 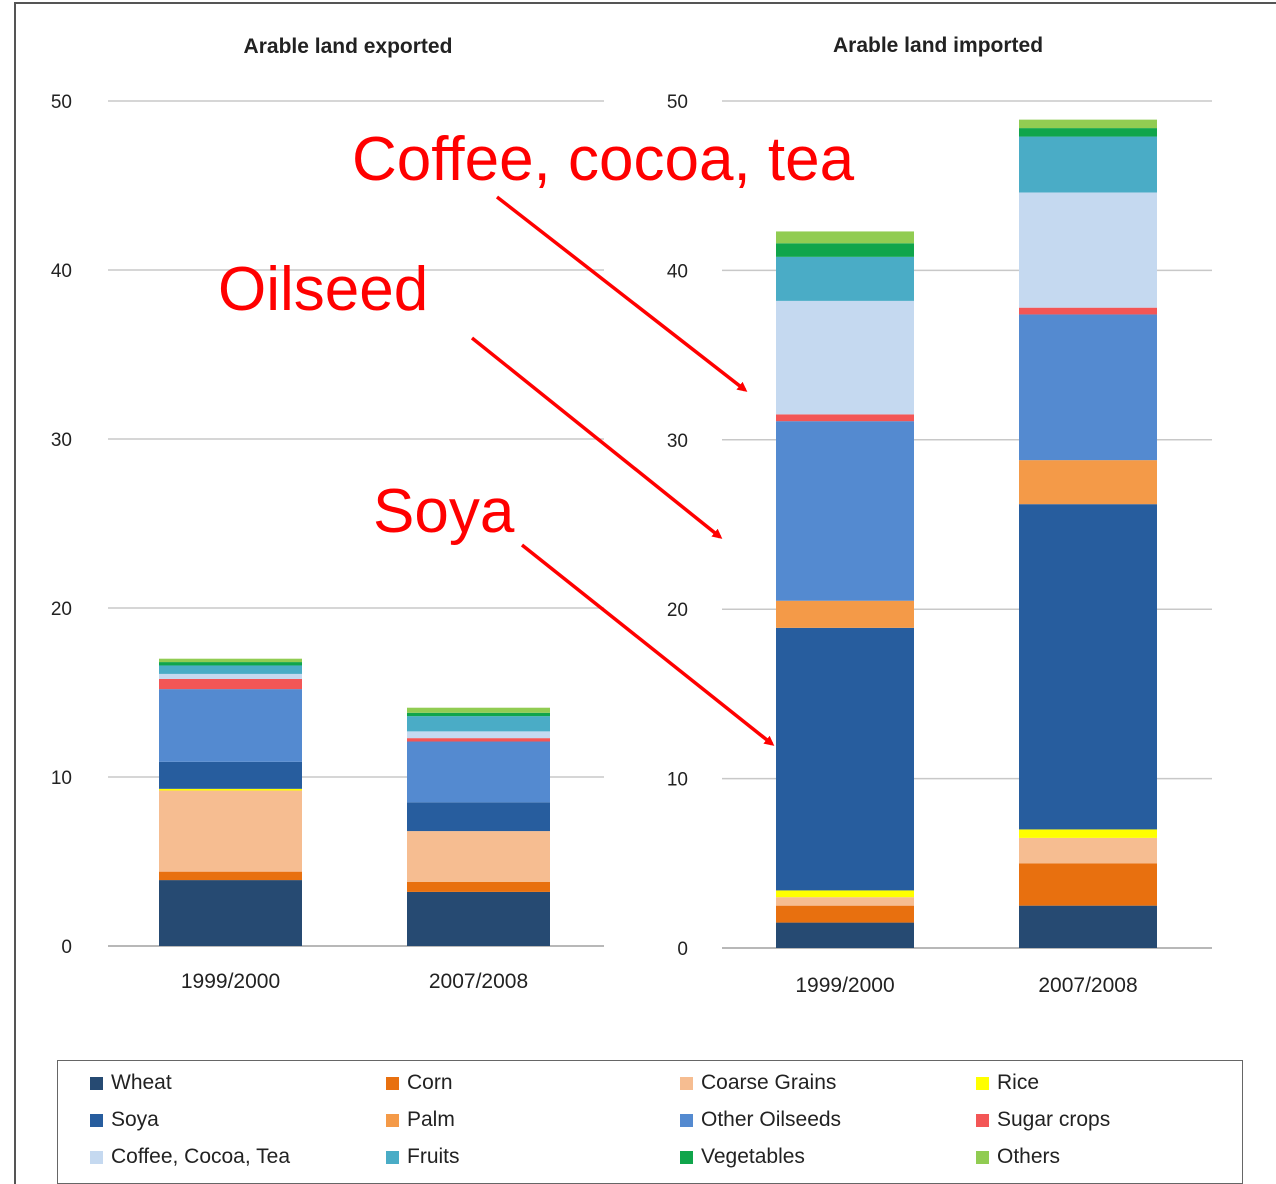 What do you see at coordinates (769, 1082) in the screenshot?
I see `legend-label: Coarse Grains` at bounding box center [769, 1082].